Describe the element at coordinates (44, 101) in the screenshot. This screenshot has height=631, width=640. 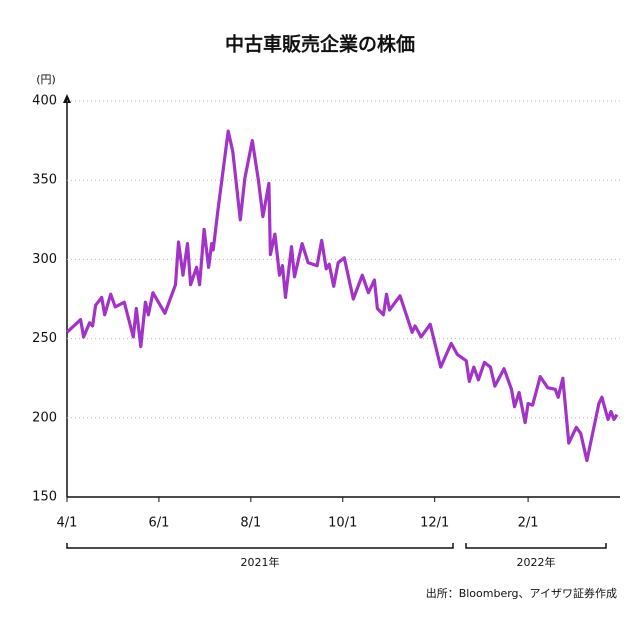
I see `y-tick-label: 400` at that location.